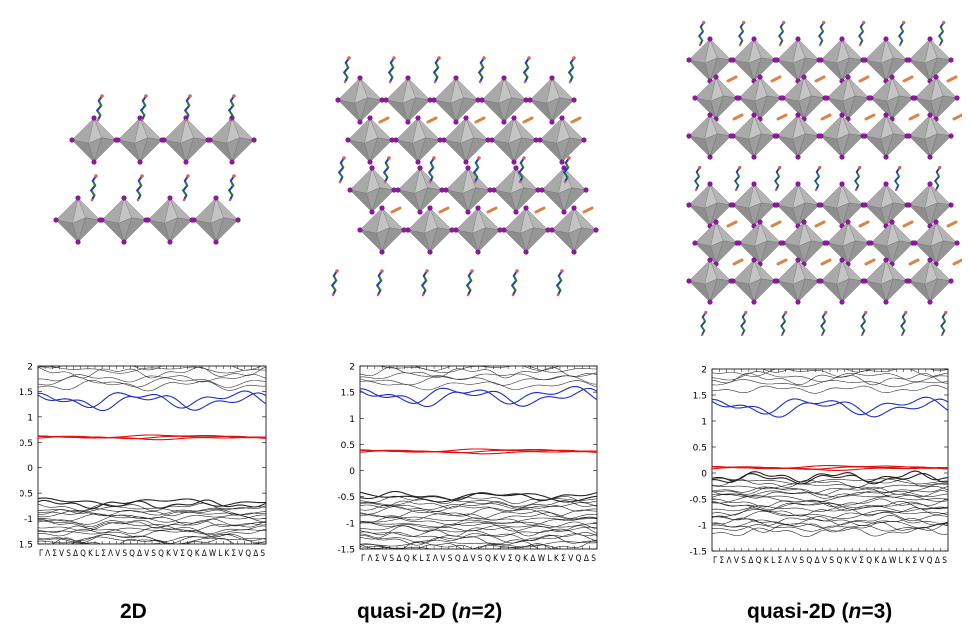  What do you see at coordinates (824, 178) in the screenshot?
I see `structure-quasi2d-n3` at bounding box center [824, 178].